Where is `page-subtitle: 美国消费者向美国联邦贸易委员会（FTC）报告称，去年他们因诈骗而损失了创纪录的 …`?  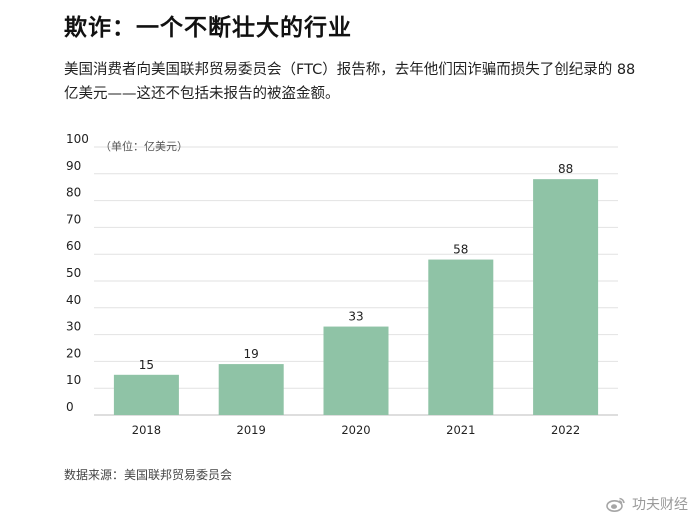 page-subtitle: 美国消费者向美国联邦贸易委员会（FTC）报告称，去年他们因诈骗而损失了创纪录的 … is located at coordinates (350, 82).